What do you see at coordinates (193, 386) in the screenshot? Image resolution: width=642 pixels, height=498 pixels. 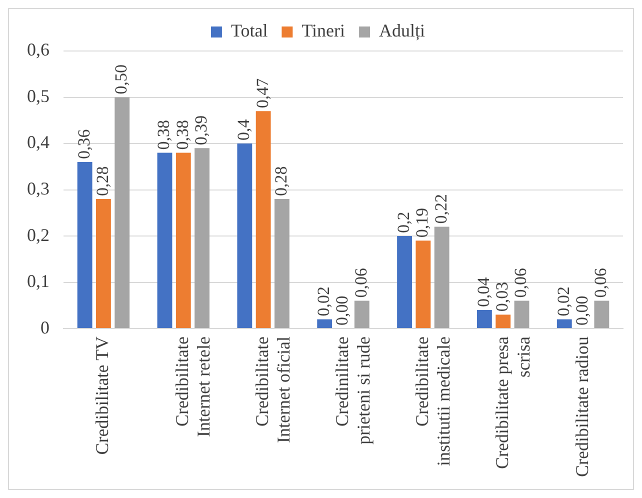 I see `x-tick-label: Credibilitate Internet retele` at bounding box center [193, 386].